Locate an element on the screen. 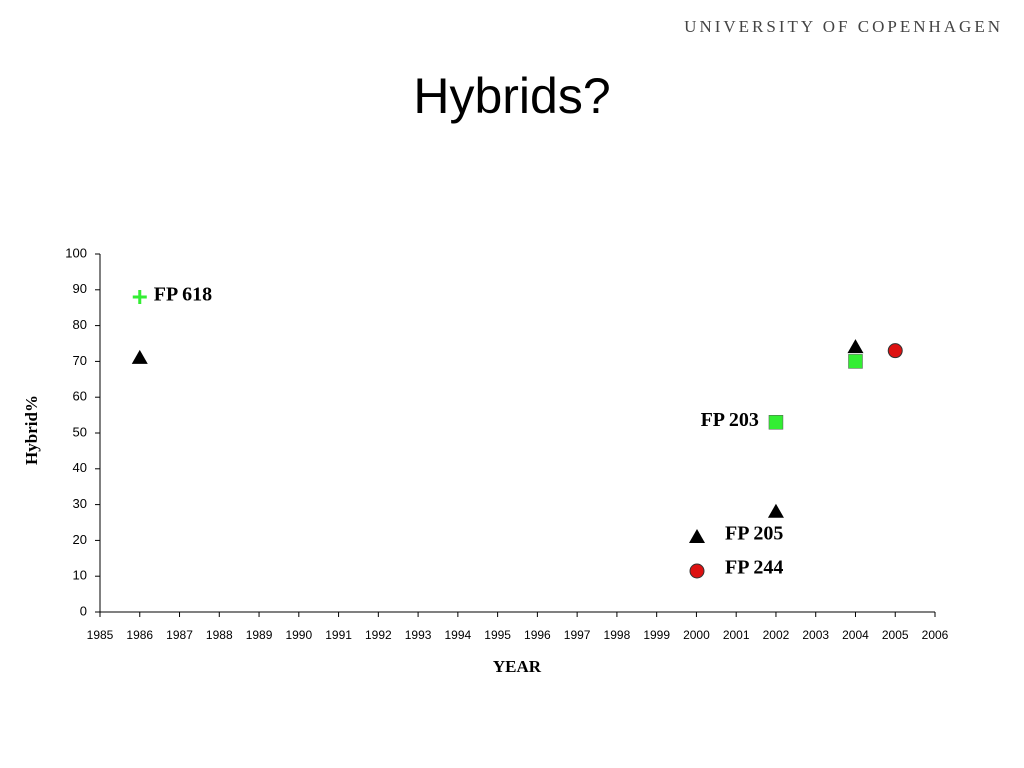  chart-title: Hybrids? is located at coordinates (511, 96).